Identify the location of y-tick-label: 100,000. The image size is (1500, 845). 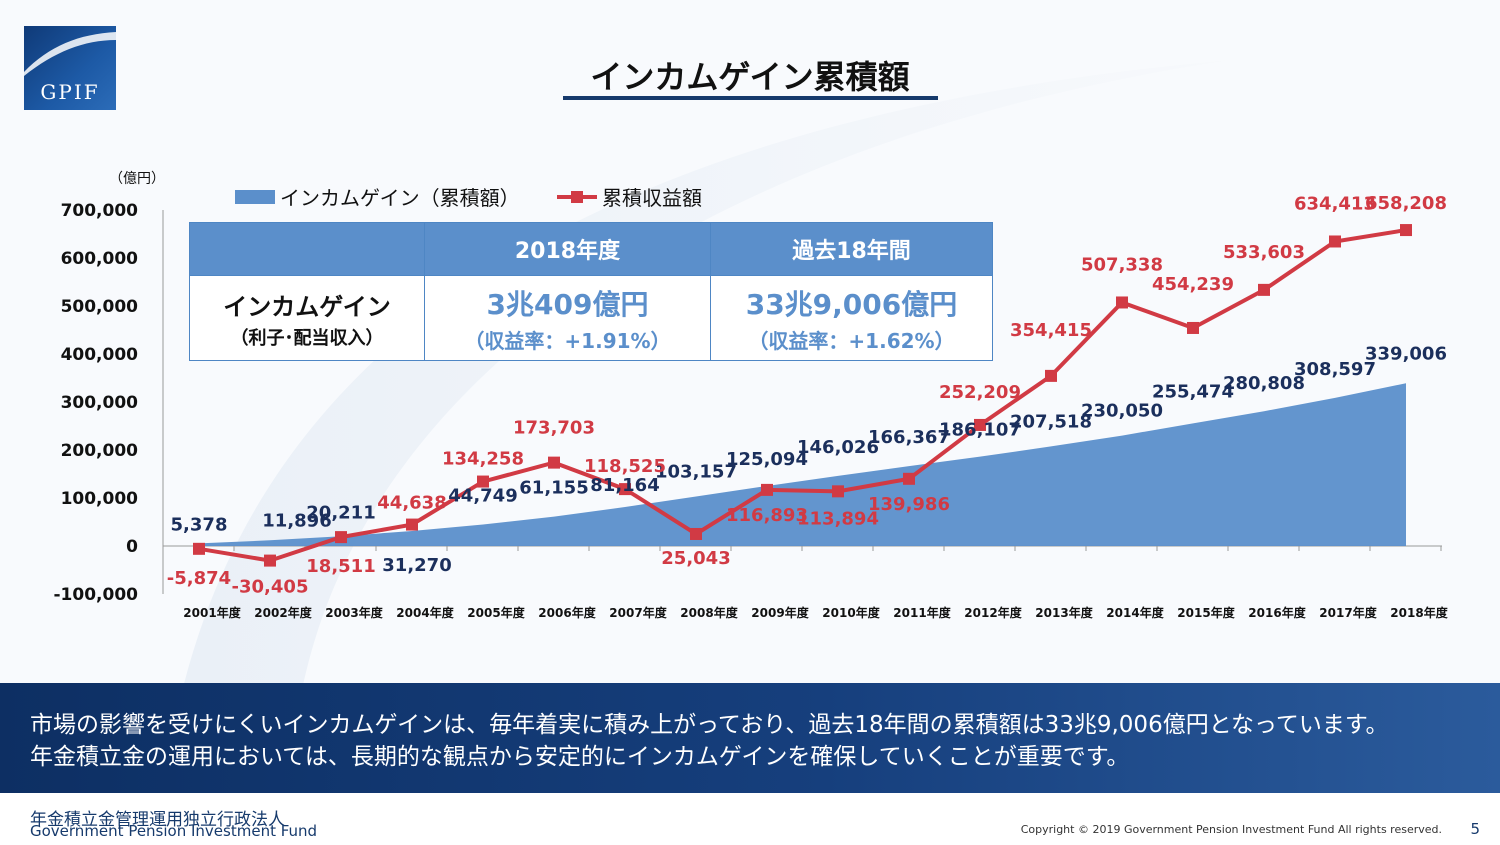
(100, 499).